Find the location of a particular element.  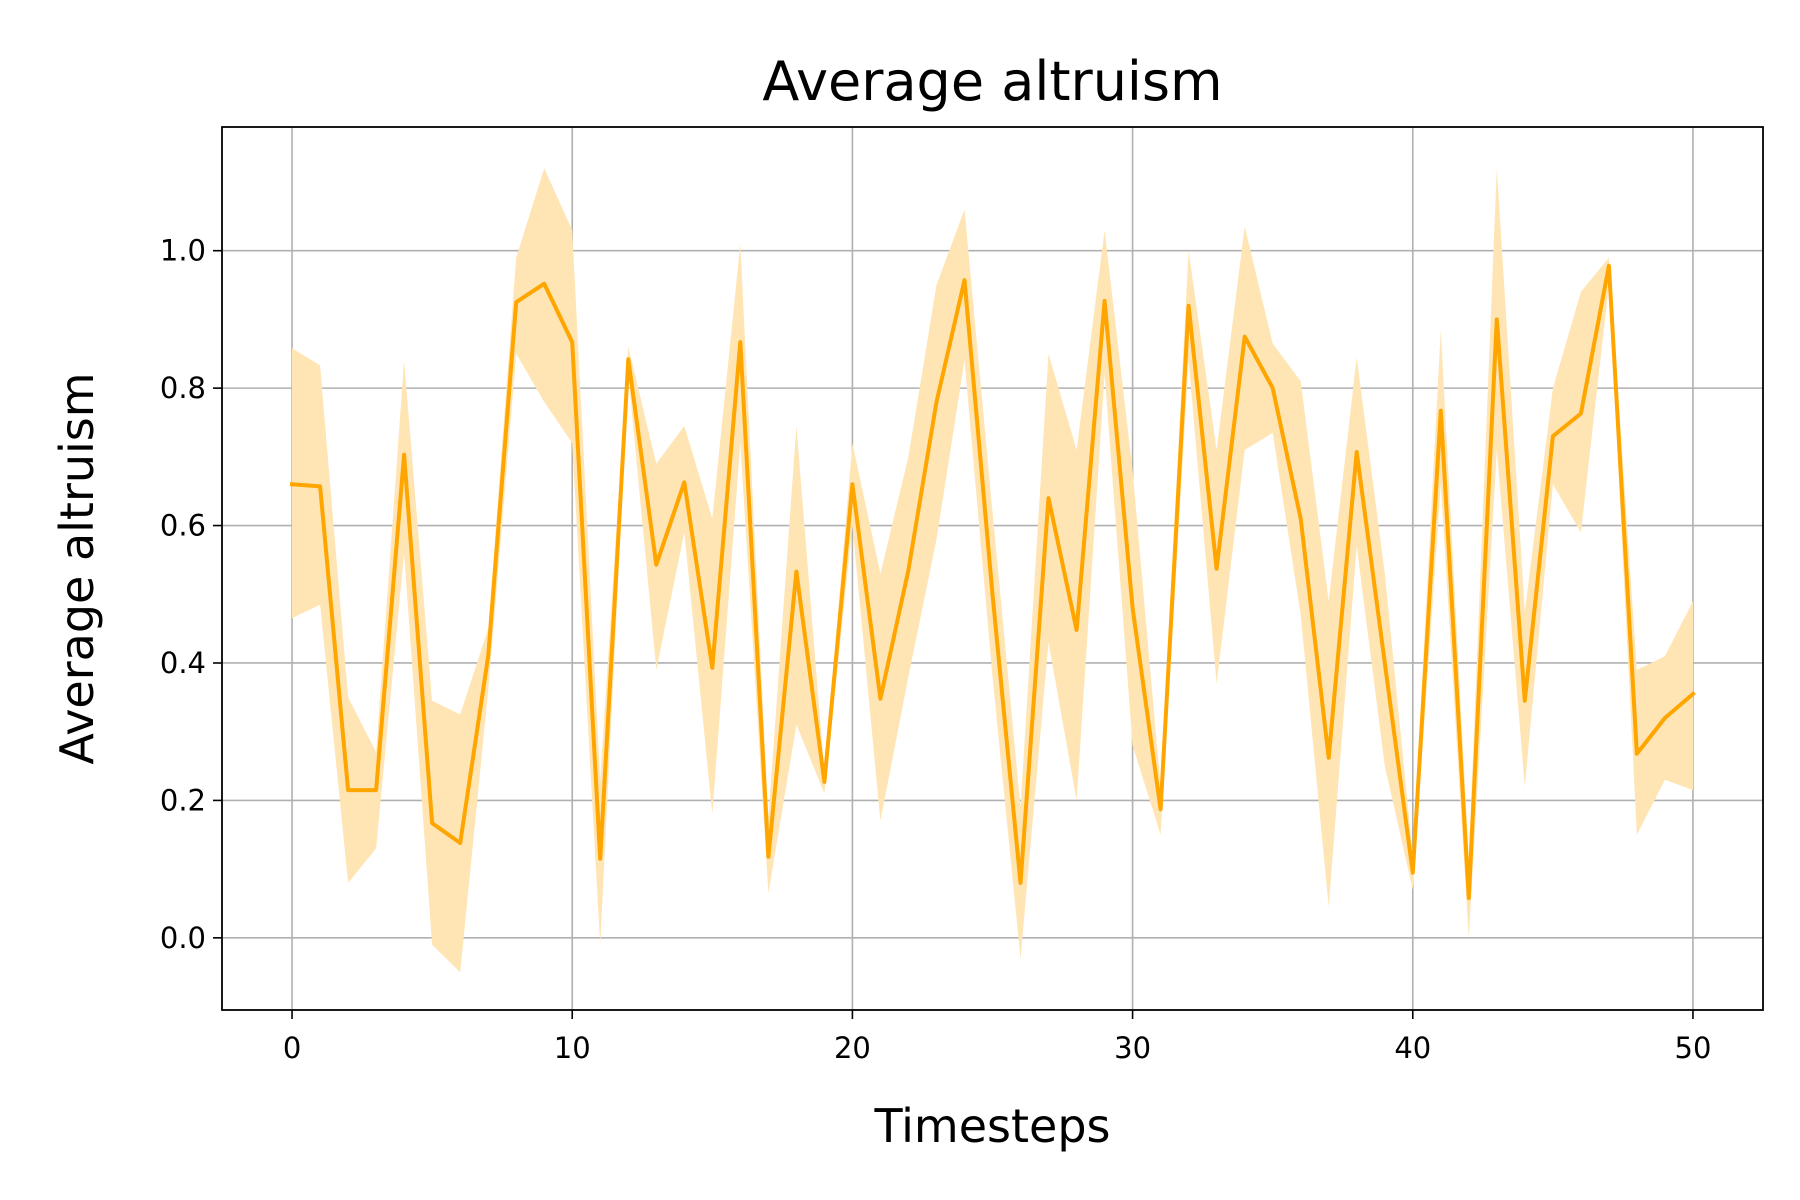

y-tick-label-3: 0.6 is located at coordinates (183, 526).